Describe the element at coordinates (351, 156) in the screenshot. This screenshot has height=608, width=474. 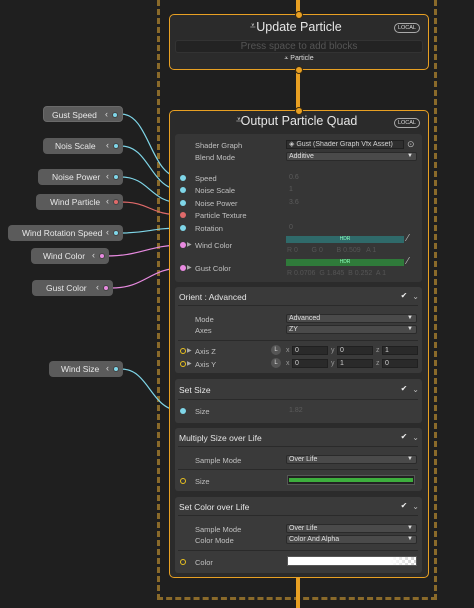
I see `blend-mode-dropdown: Additive ▼` at that location.